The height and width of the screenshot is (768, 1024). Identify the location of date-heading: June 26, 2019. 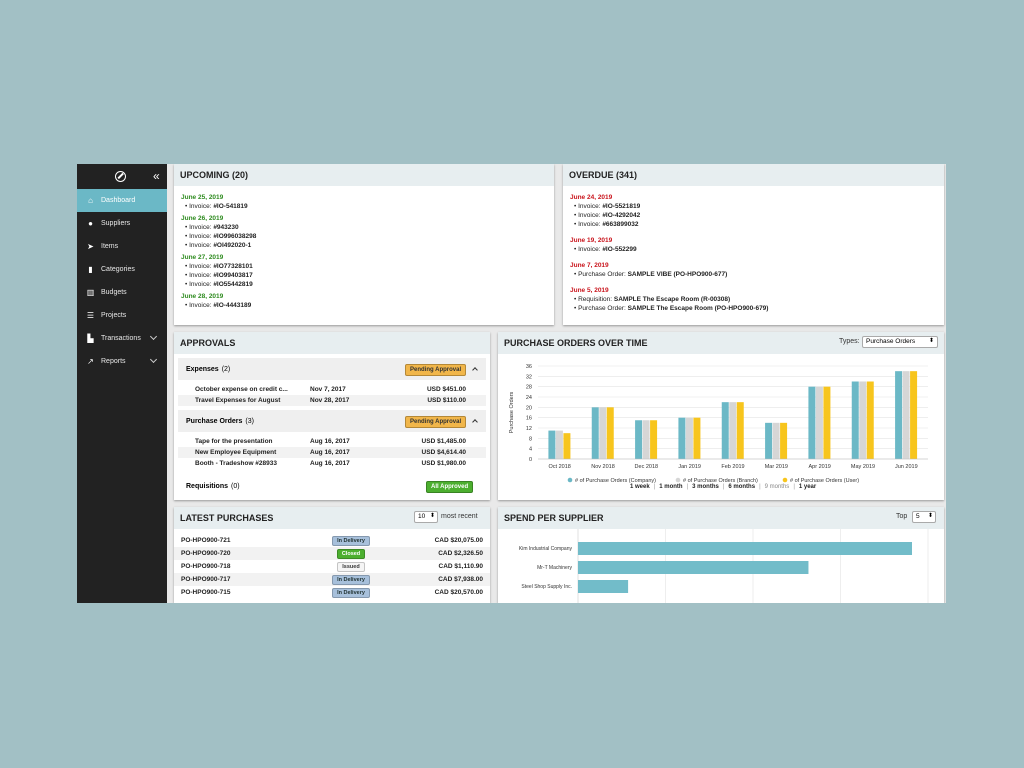
(202, 218).